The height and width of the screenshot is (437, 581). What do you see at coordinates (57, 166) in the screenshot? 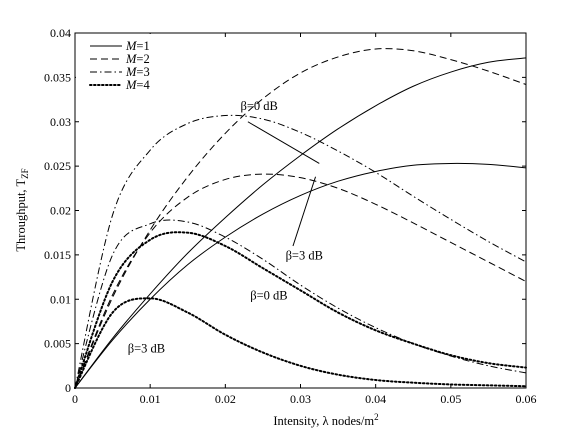
I see `y-tick-label: 0.025` at bounding box center [57, 166].